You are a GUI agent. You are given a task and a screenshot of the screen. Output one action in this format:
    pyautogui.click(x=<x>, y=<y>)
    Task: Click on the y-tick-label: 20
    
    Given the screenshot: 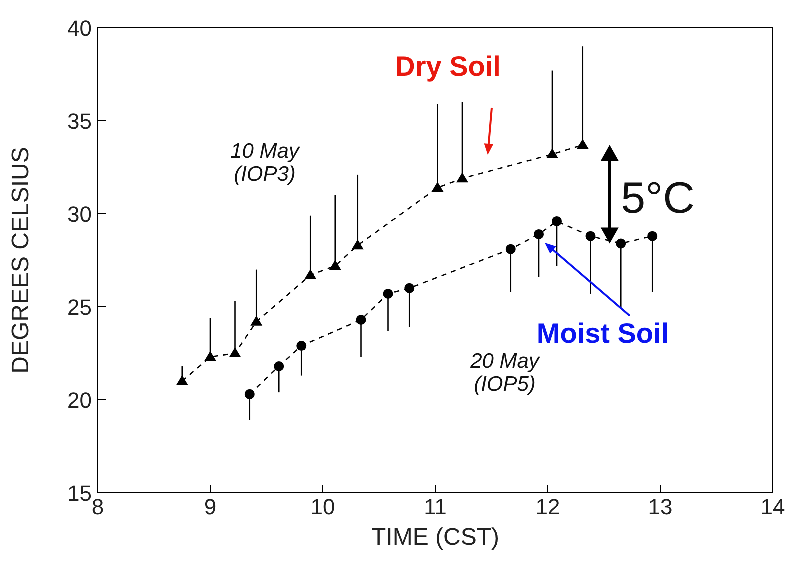 What is the action you would take?
    pyautogui.click(x=80, y=400)
    